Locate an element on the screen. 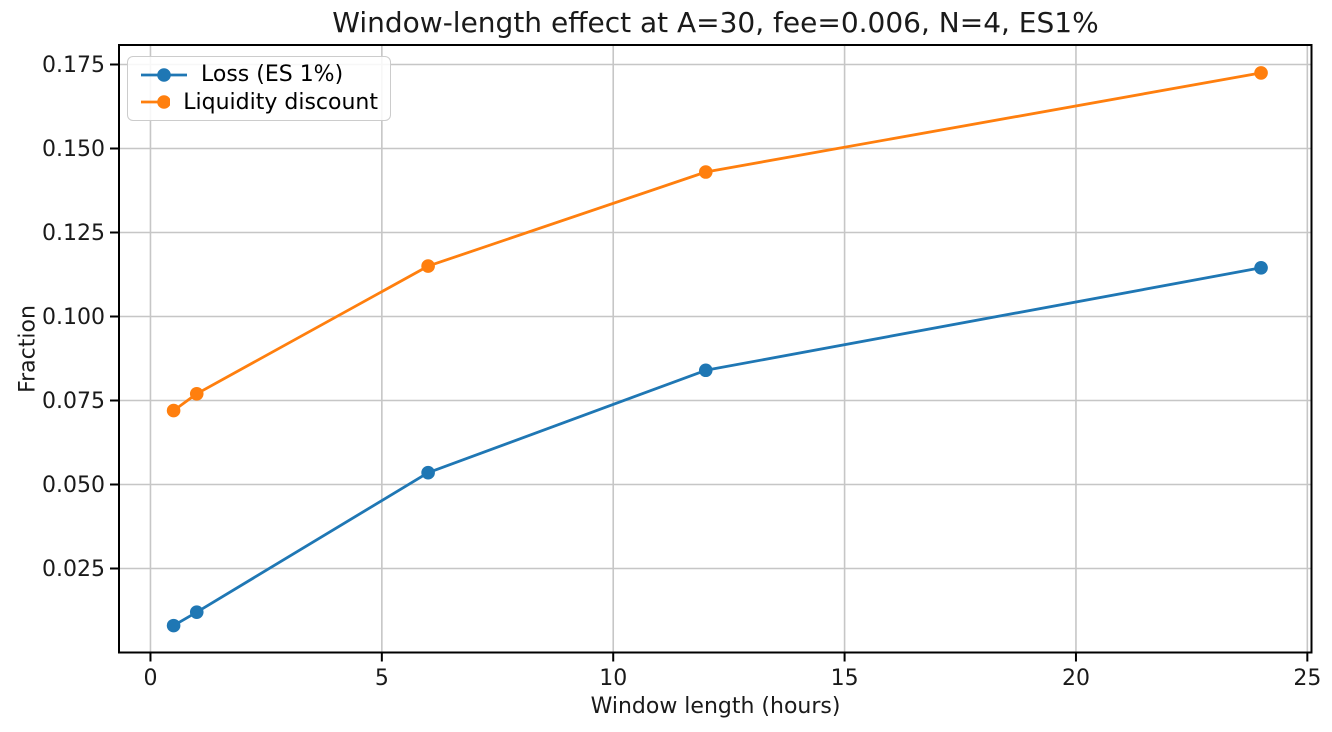 The width and height of the screenshot is (1332, 732). y-tick-label: 0.050 is located at coordinates (73, 485).